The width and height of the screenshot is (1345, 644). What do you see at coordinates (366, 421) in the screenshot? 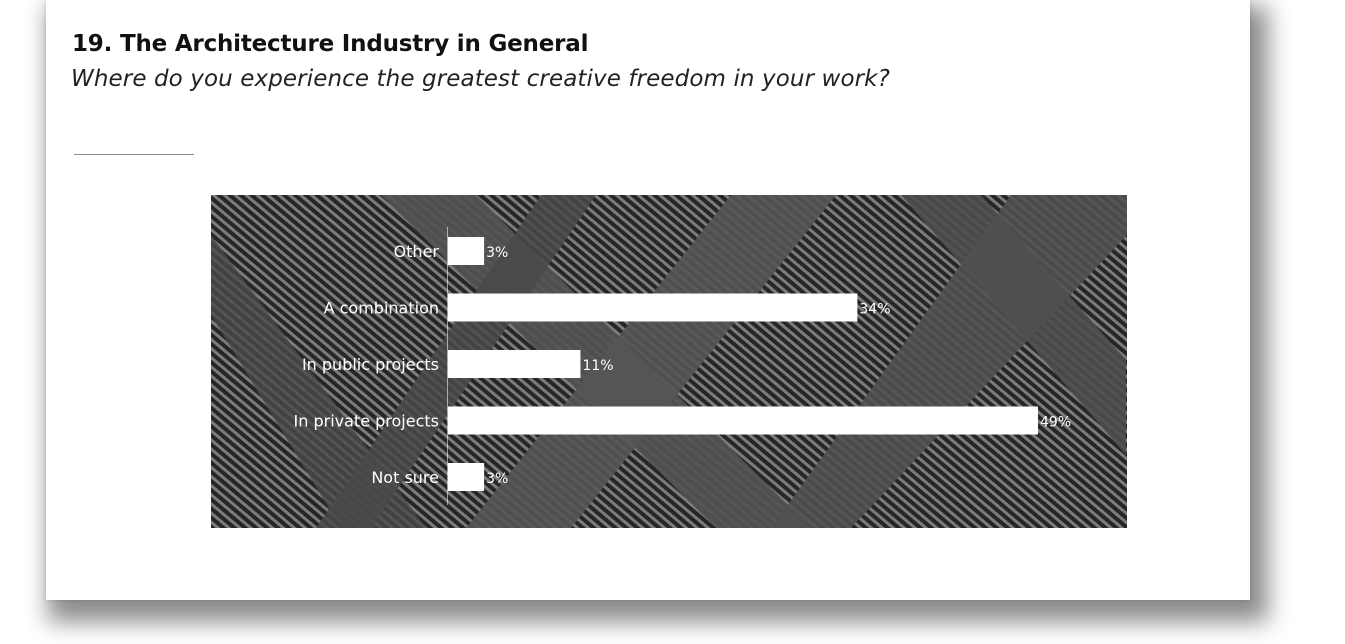
I see `category-label: In private projects` at bounding box center [366, 421].